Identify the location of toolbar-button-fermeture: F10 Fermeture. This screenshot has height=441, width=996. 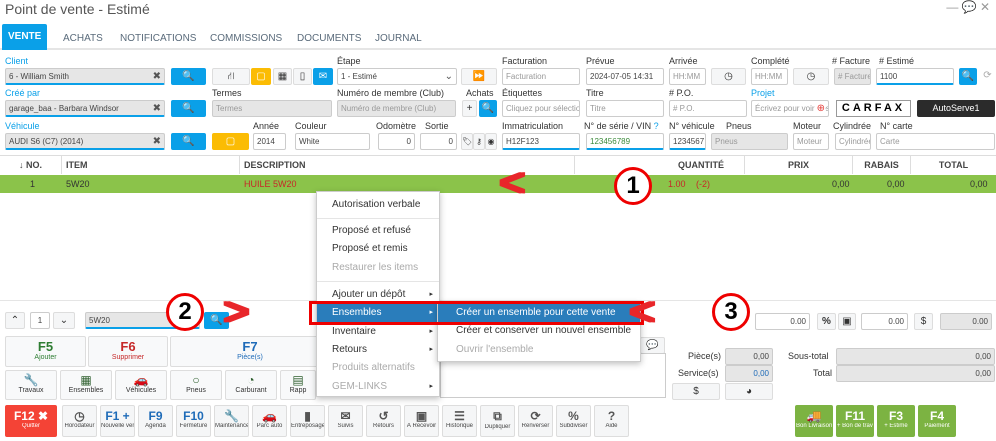
(193, 421).